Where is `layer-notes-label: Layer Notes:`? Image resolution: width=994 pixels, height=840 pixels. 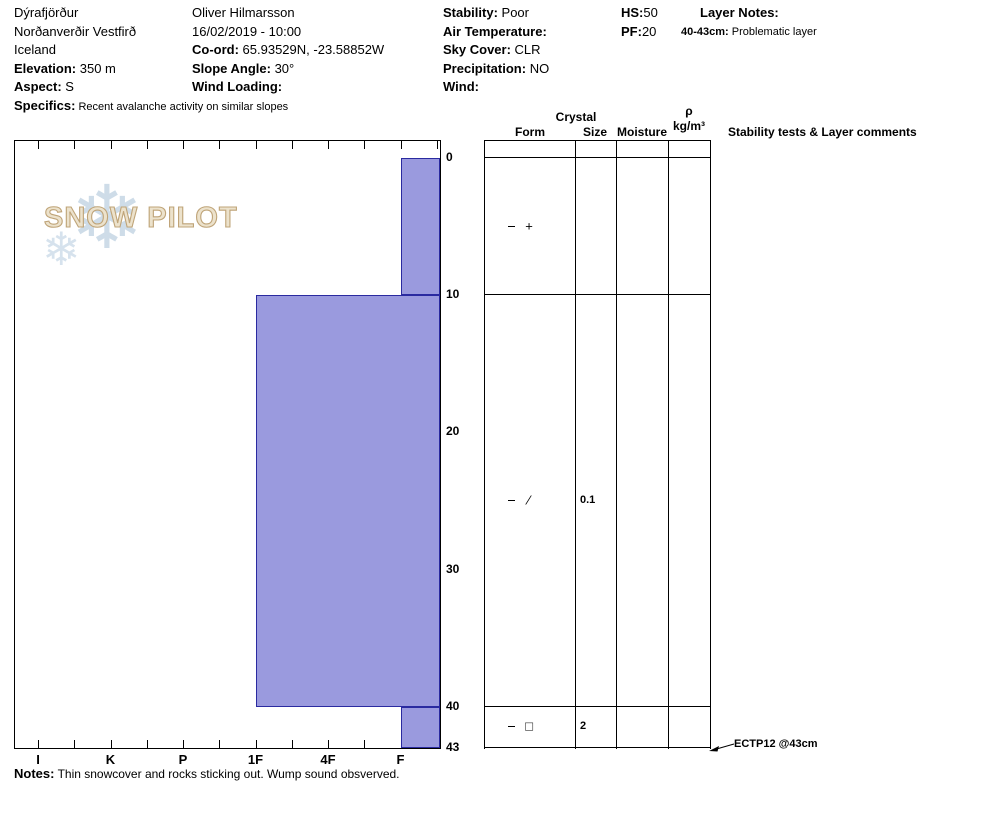
layer-notes-label: Layer Notes: is located at coordinates (739, 12).